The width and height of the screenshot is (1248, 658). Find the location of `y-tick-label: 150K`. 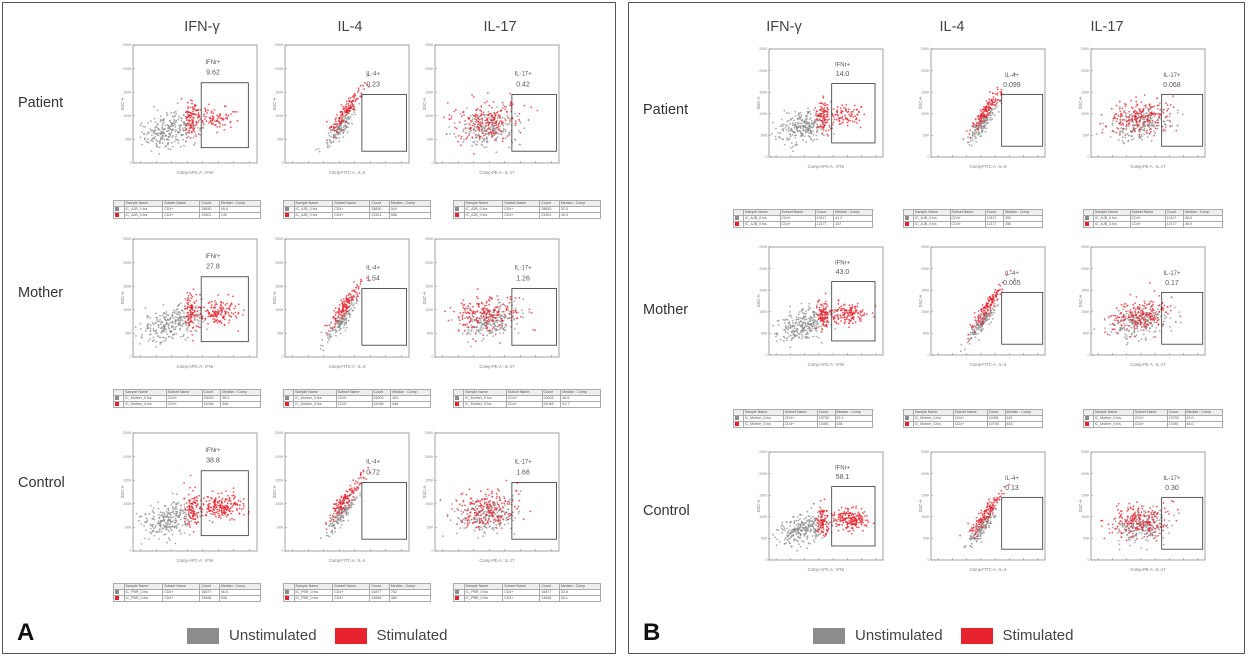

y-tick-label: 150K is located at coordinates (279, 286).